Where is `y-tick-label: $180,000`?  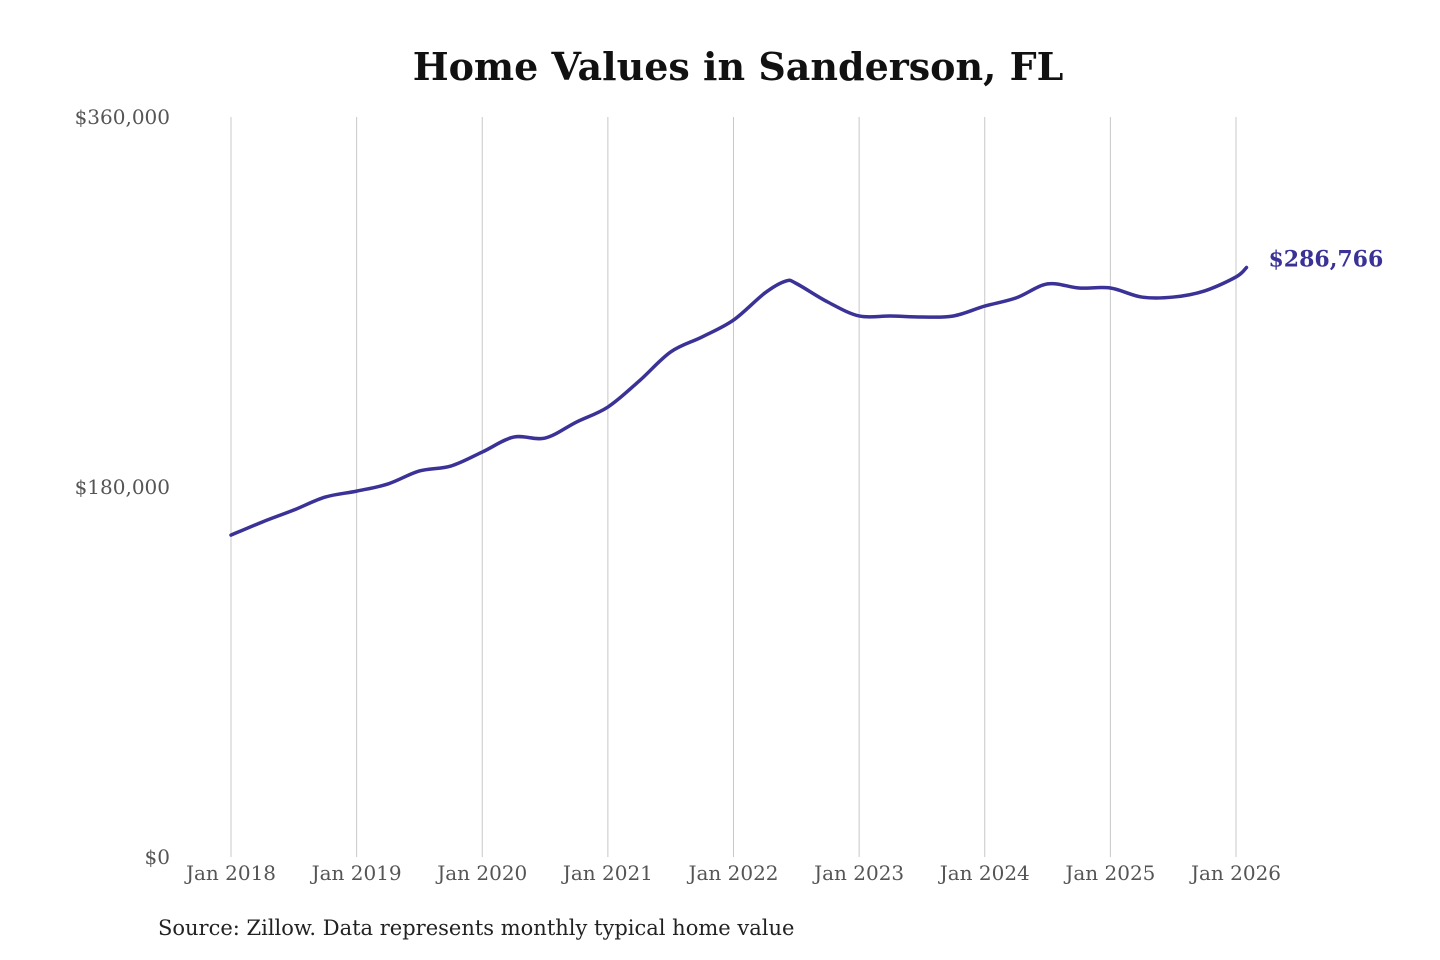
y-tick-label: $180,000 is located at coordinates (122, 487).